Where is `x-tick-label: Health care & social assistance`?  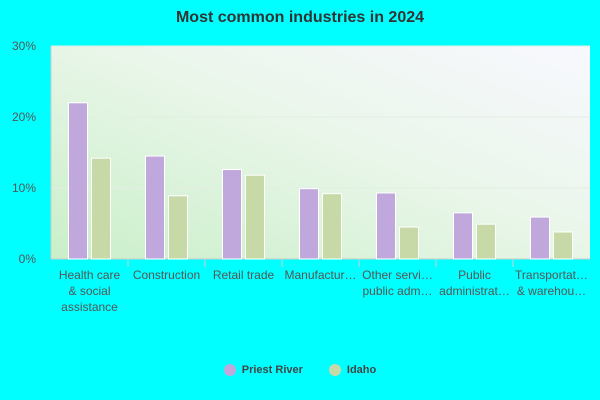
x-tick-label: Health care & social assistance is located at coordinates (90, 291).